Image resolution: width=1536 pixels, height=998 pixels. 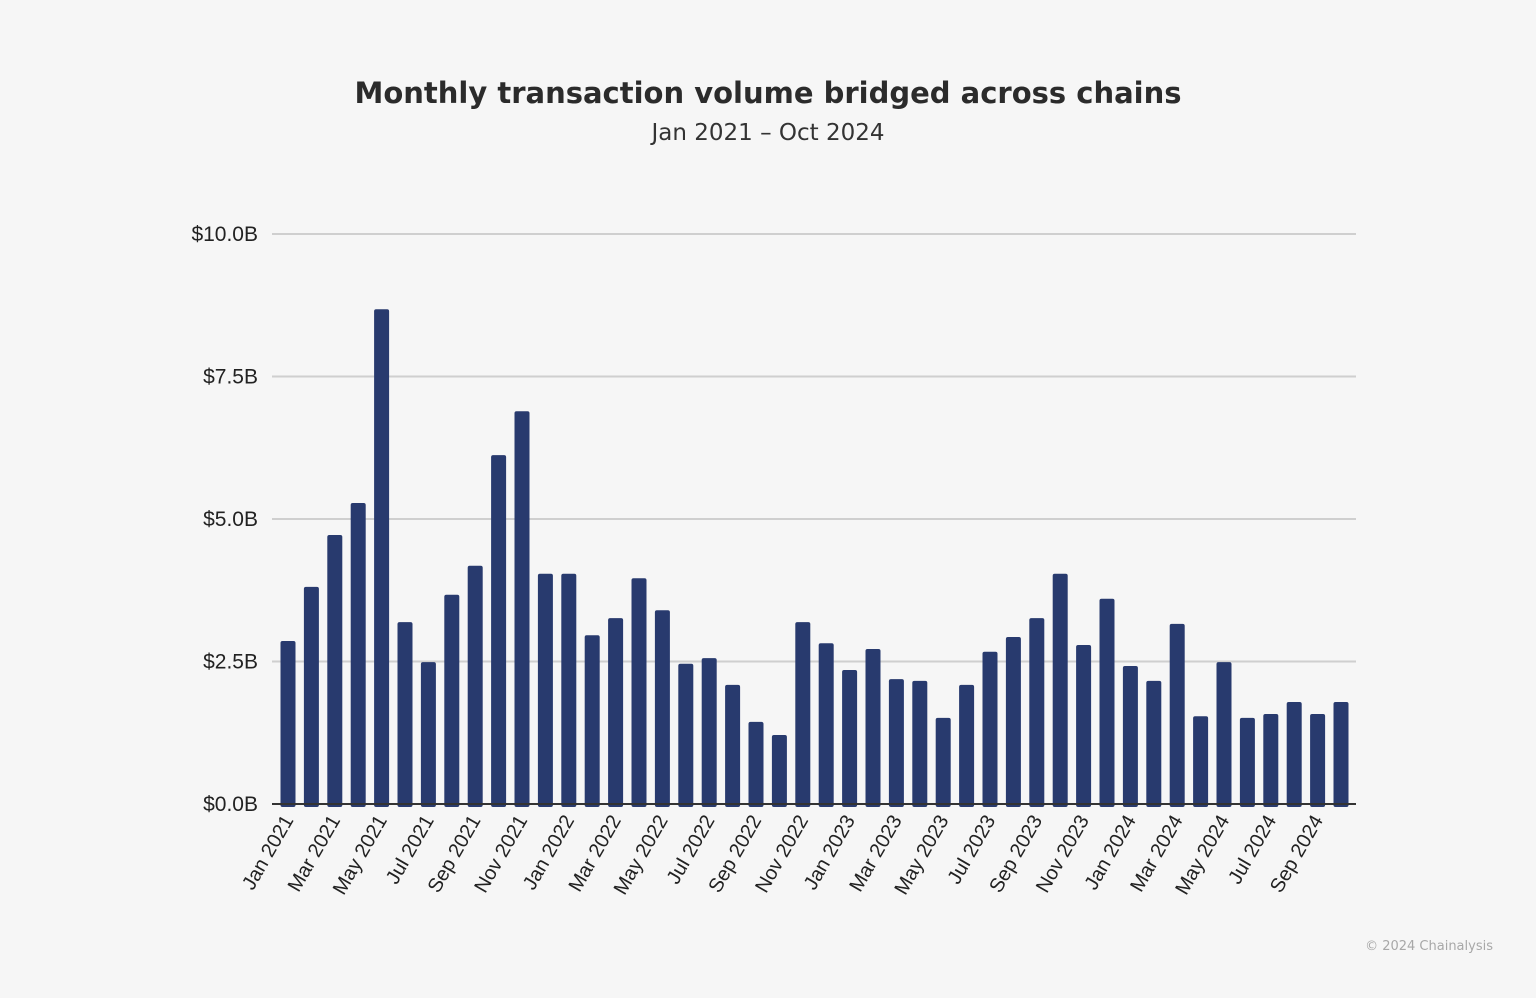 What do you see at coordinates (230, 662) in the screenshot?
I see `y-tick-label: $2.5B` at bounding box center [230, 662].